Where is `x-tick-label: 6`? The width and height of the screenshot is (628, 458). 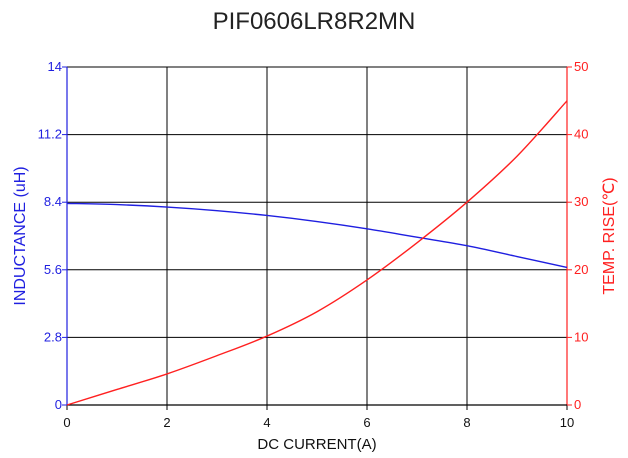 x-tick-label: 6 is located at coordinates (366, 422).